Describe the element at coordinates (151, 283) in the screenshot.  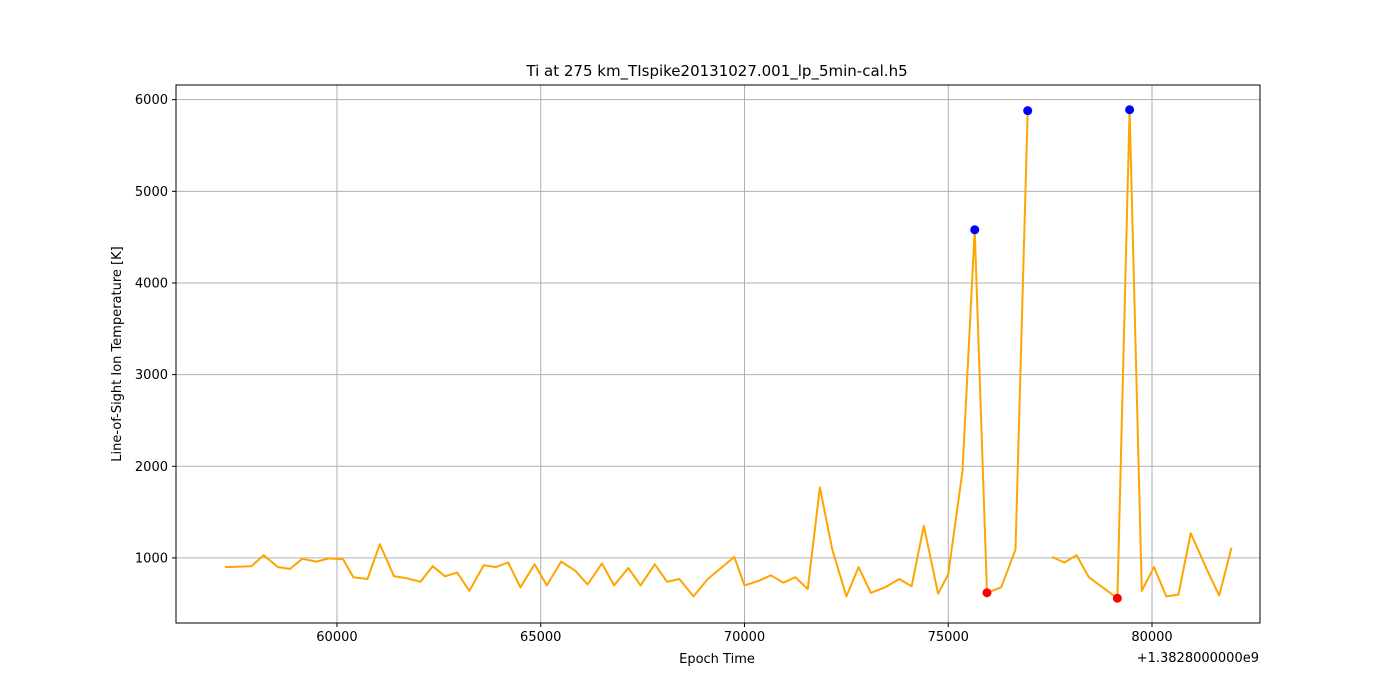
I see `y-tick-label: 4000` at that location.